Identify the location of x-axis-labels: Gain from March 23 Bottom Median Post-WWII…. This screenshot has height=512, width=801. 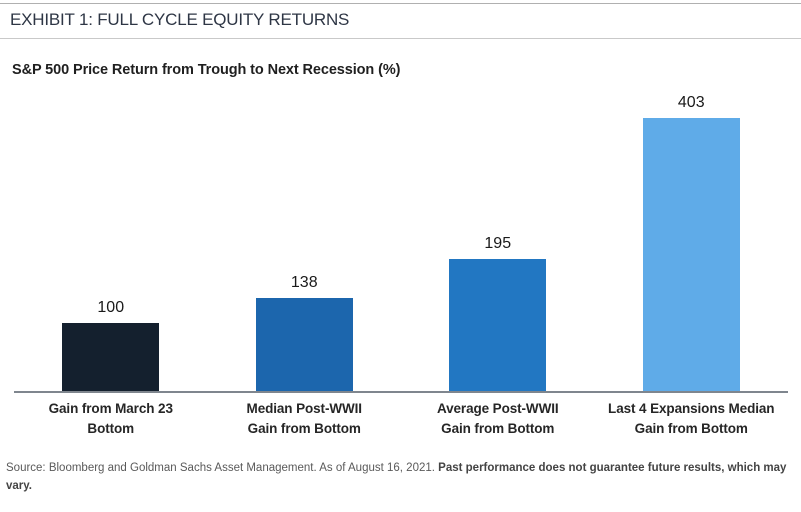
(401, 418).